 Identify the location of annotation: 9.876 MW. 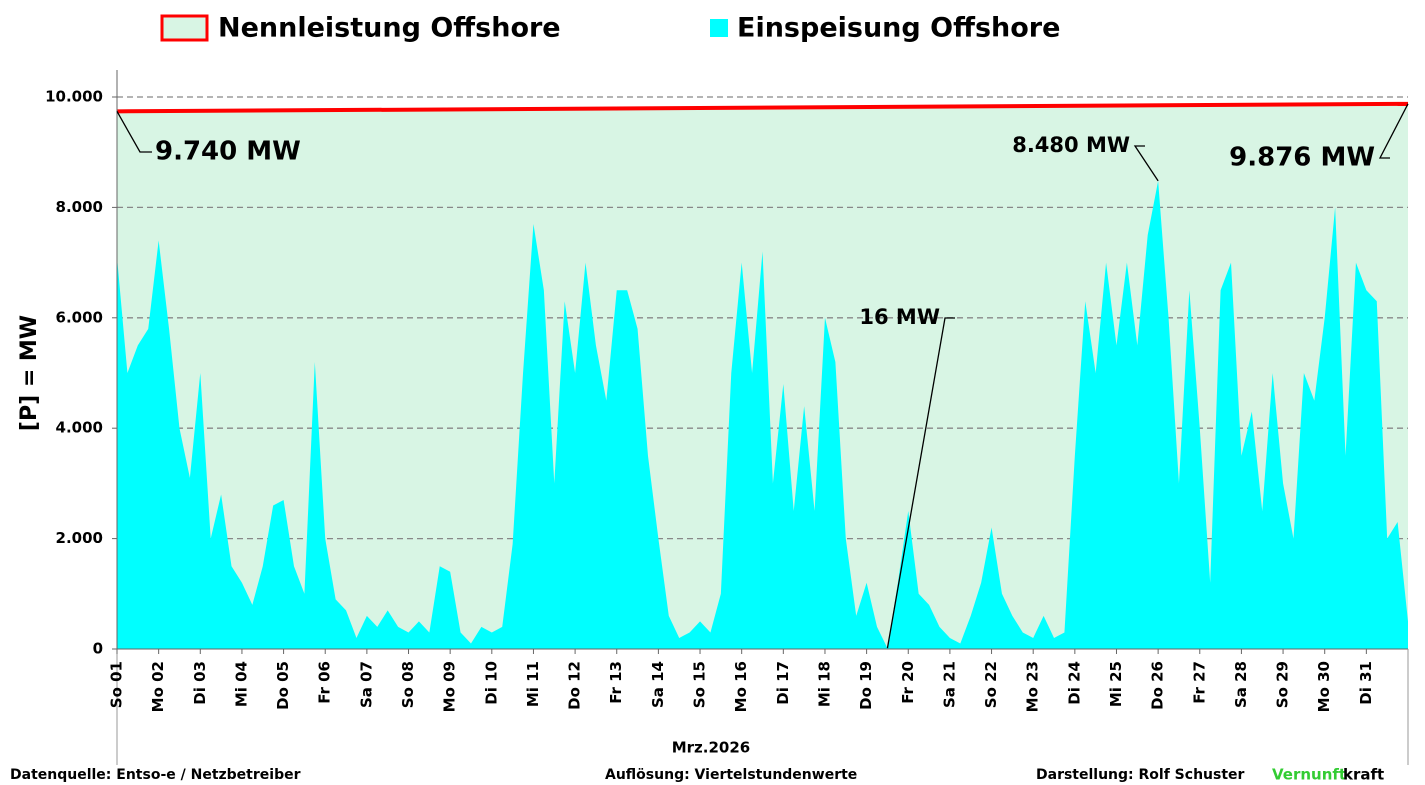
(1302, 158).